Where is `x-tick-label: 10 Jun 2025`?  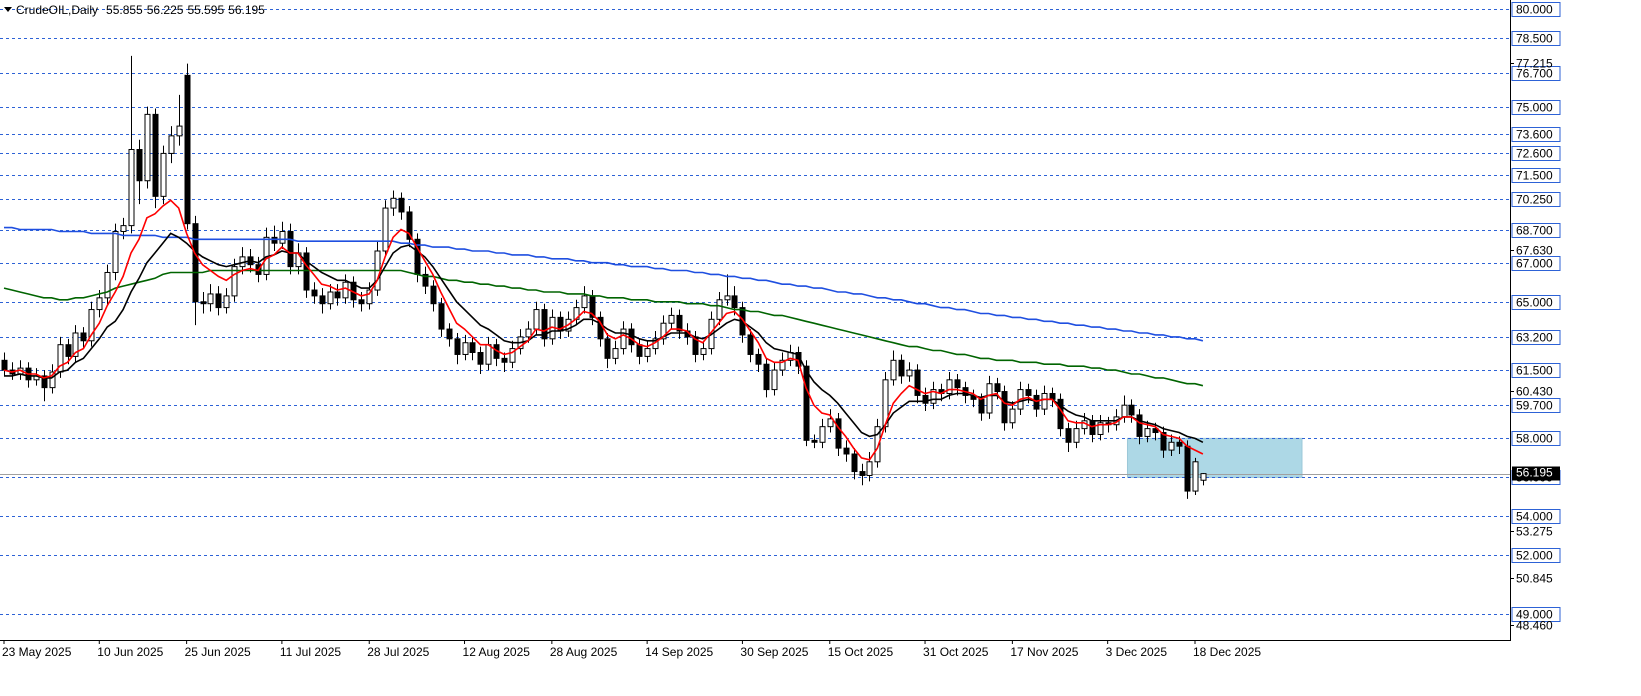 x-tick-label: 10 Jun 2025 is located at coordinates (130, 652).